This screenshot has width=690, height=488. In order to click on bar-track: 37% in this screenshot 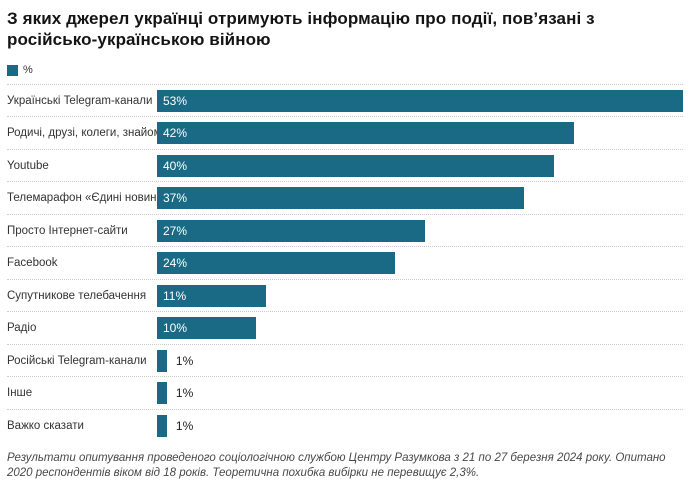, I will do `click(420, 198)`.